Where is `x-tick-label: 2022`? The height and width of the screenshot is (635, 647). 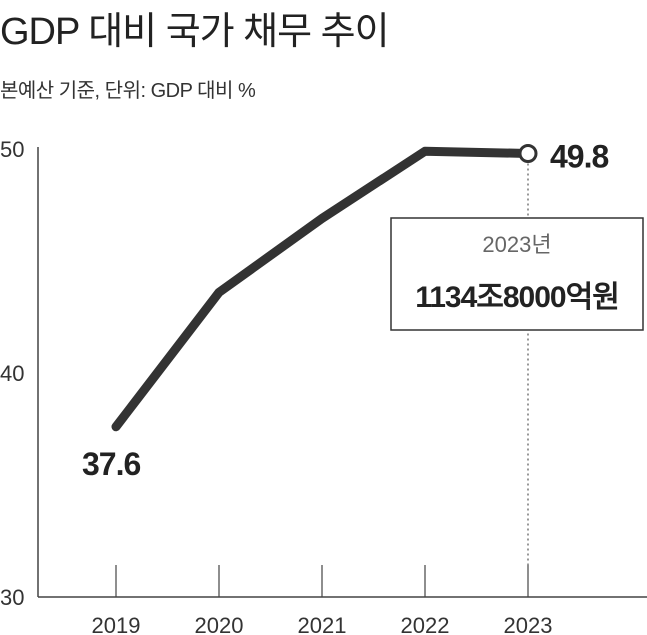
x-tick-label: 2022 is located at coordinates (425, 624).